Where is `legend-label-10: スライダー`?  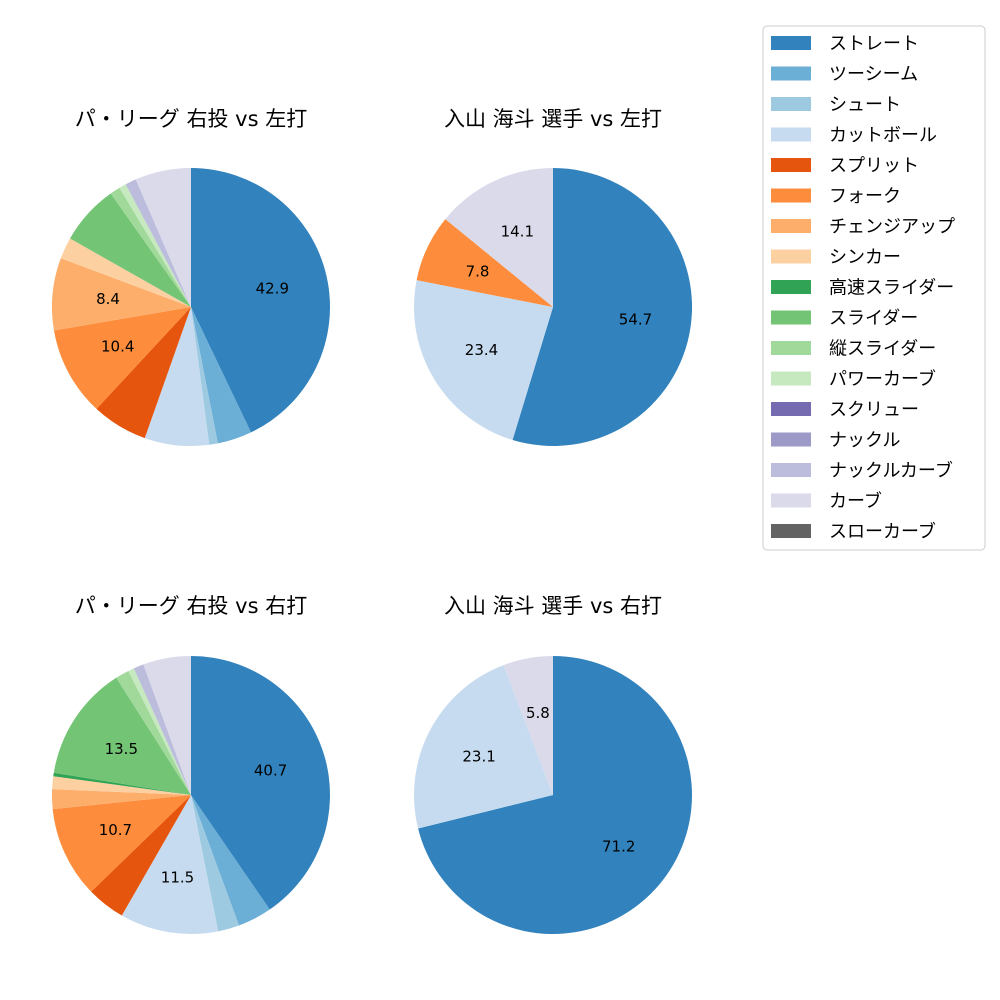 legend-label-10: スライダー is located at coordinates (873, 318).